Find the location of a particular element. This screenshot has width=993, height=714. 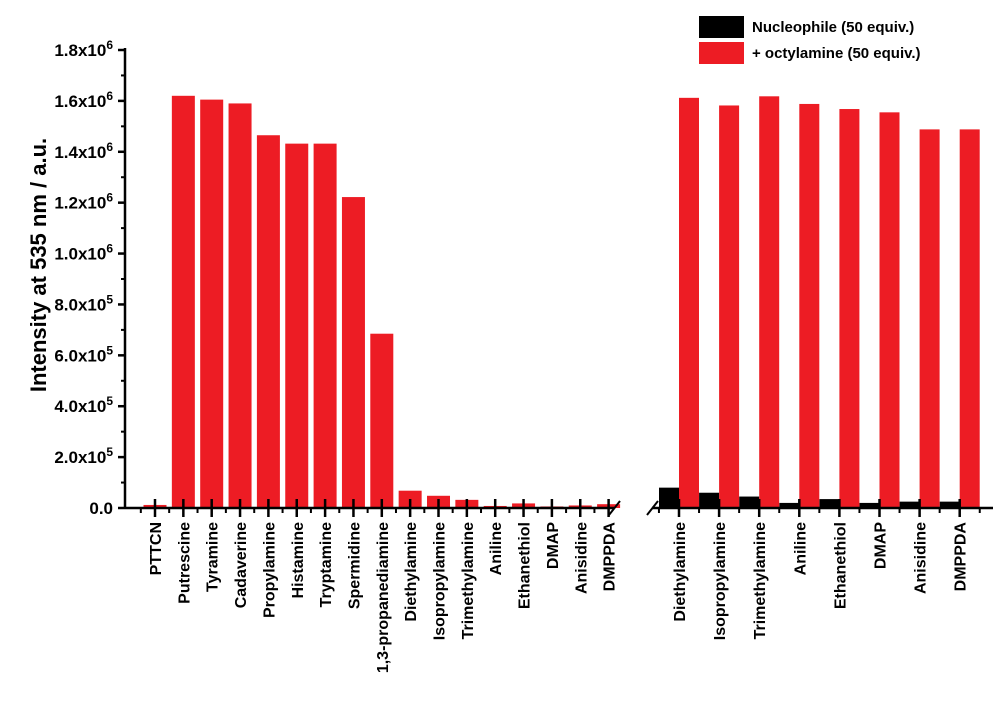

y-tick-label: 1.6x10⁶ is located at coordinates (83, 100).